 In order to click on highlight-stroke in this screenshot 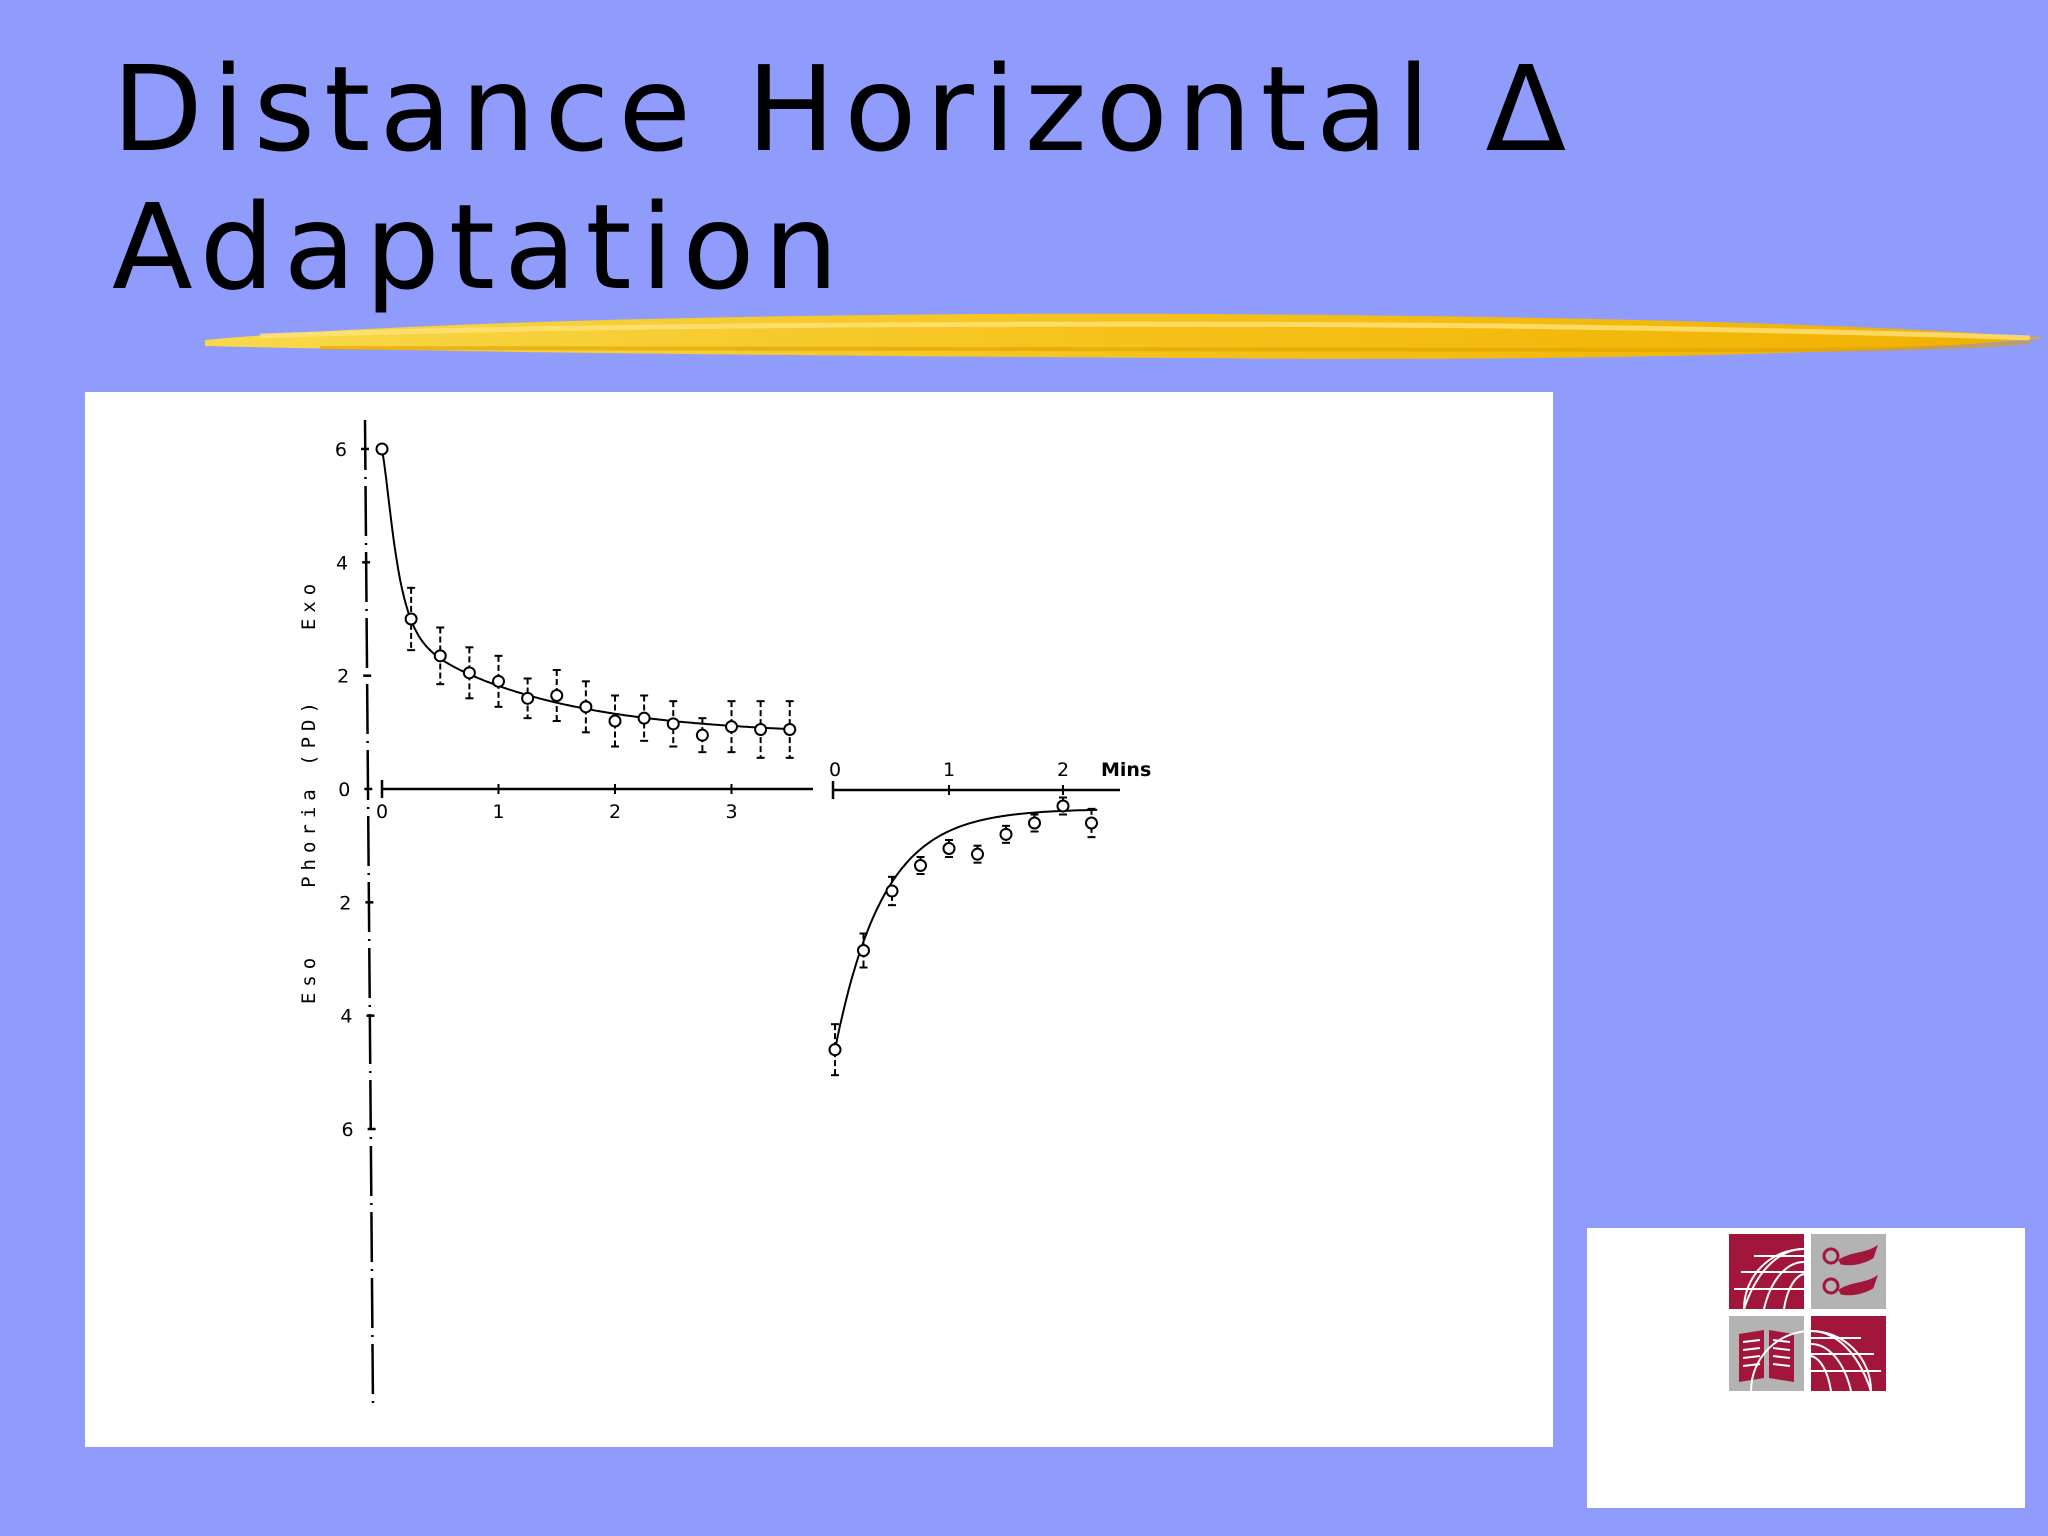, I will do `click(1125, 336)`.